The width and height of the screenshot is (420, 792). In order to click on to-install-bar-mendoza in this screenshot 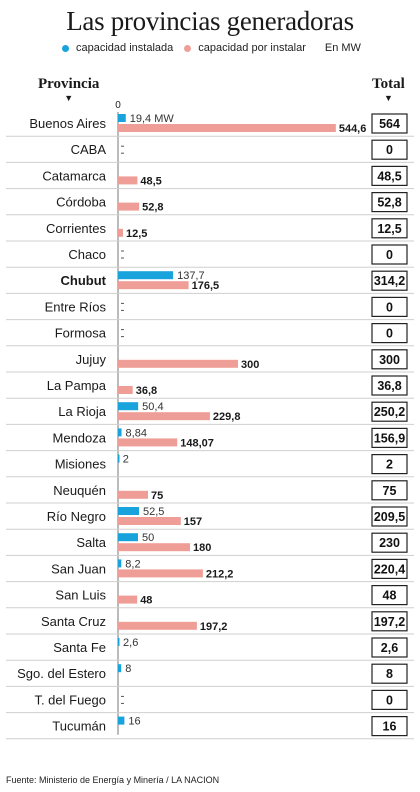, I will do `click(148, 442)`.